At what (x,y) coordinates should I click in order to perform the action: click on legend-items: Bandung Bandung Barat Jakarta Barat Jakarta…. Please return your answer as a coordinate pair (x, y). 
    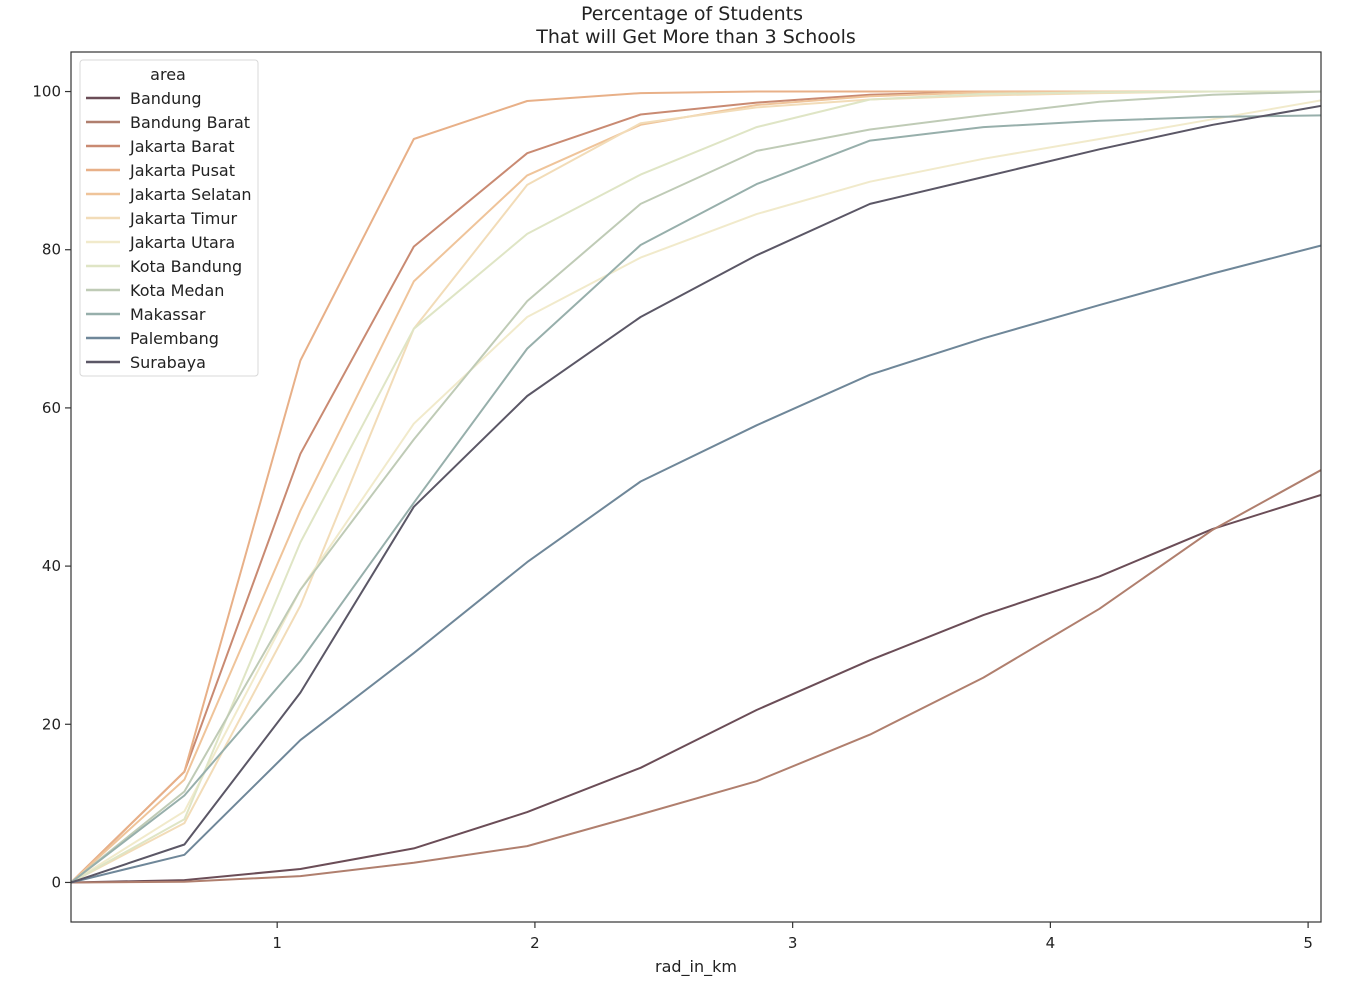
    Looking at the image, I should click on (169, 230).